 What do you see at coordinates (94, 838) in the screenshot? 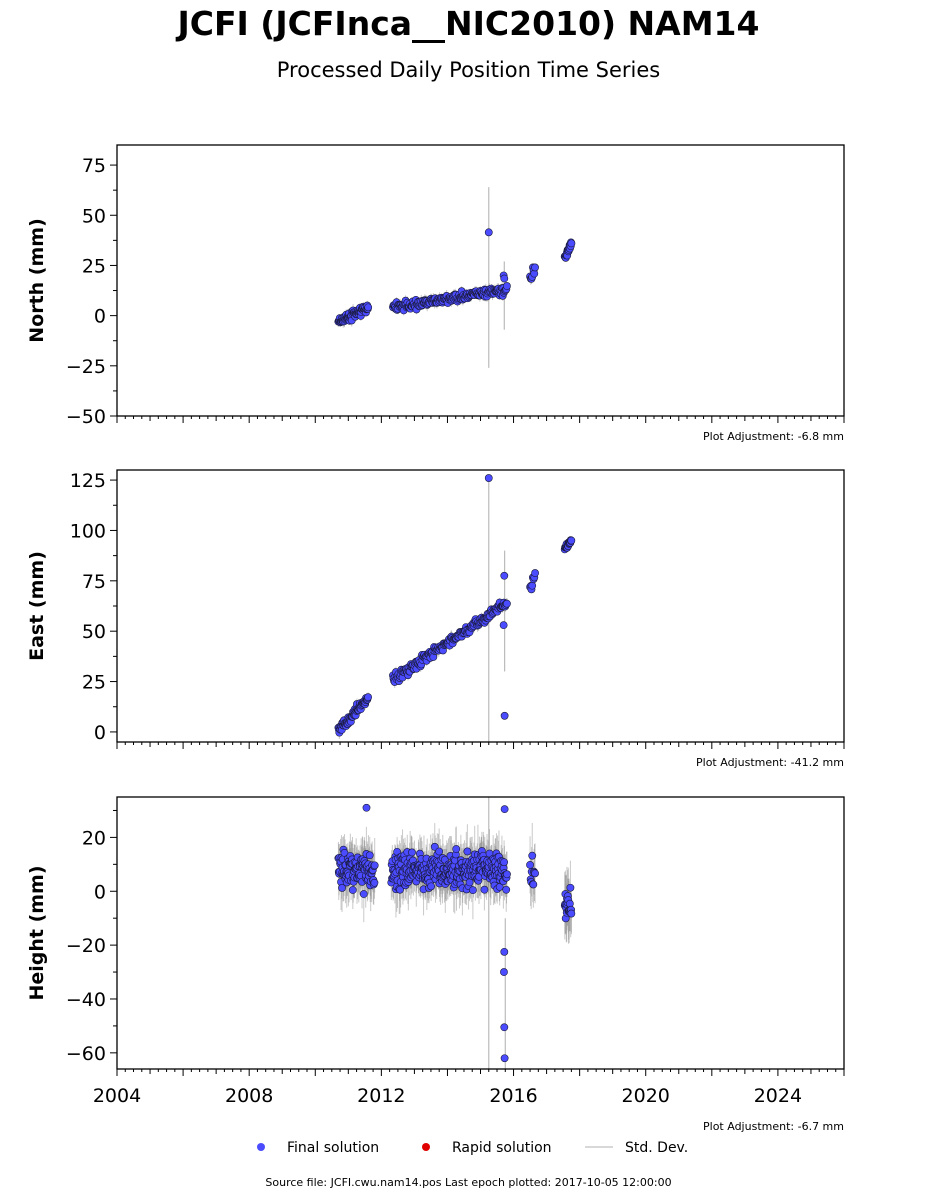
I see `y-tick-label: 20` at bounding box center [94, 838].